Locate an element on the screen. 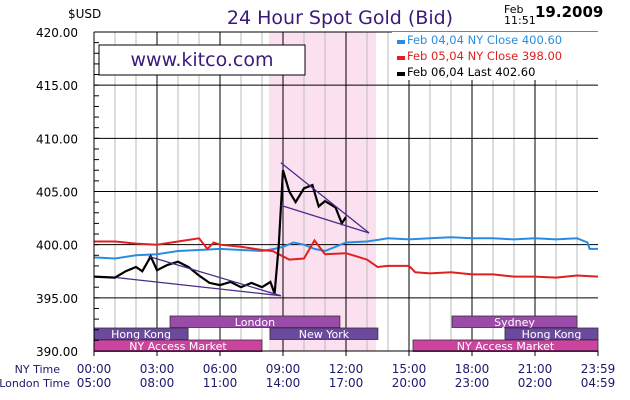 Image resolution: width=630 pixels, height=400 pixels. y-tick-label: 415.00 is located at coordinates (57, 86).